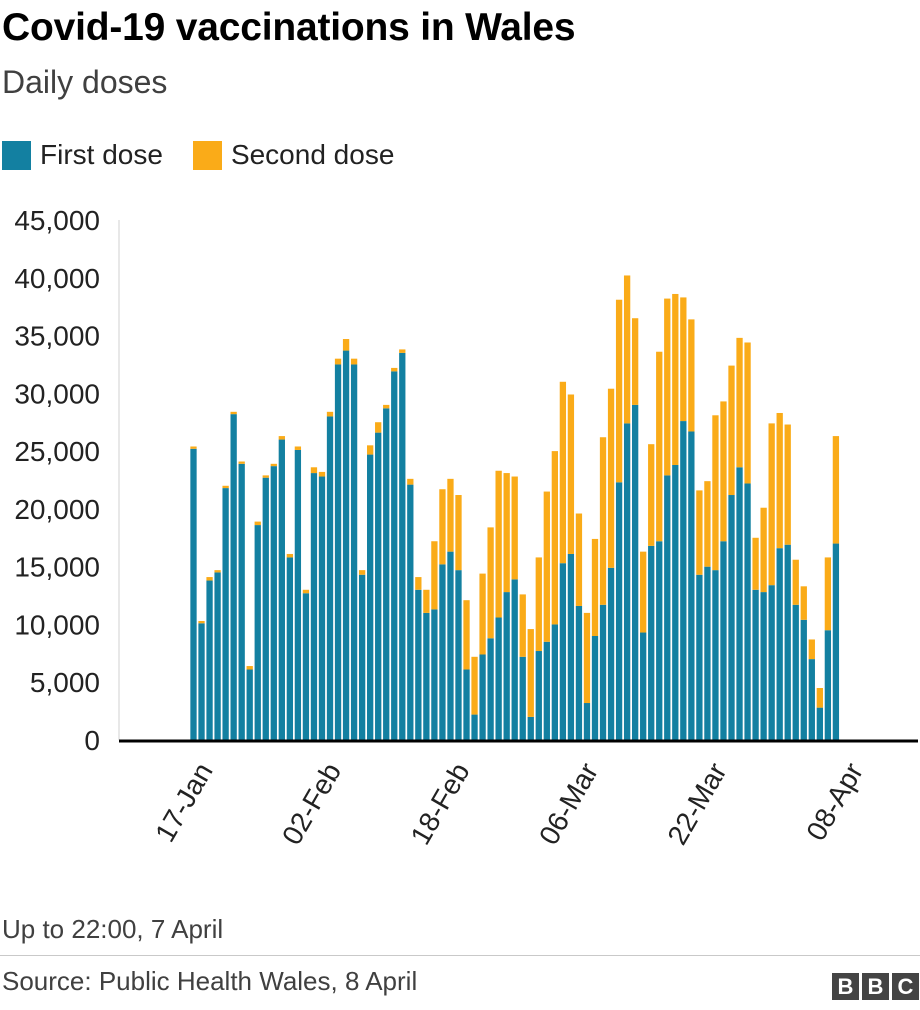 This screenshot has height=1010, width=920. Describe the element at coordinates (57, 624) in the screenshot. I see `y-tick-label: 10,000` at that location.